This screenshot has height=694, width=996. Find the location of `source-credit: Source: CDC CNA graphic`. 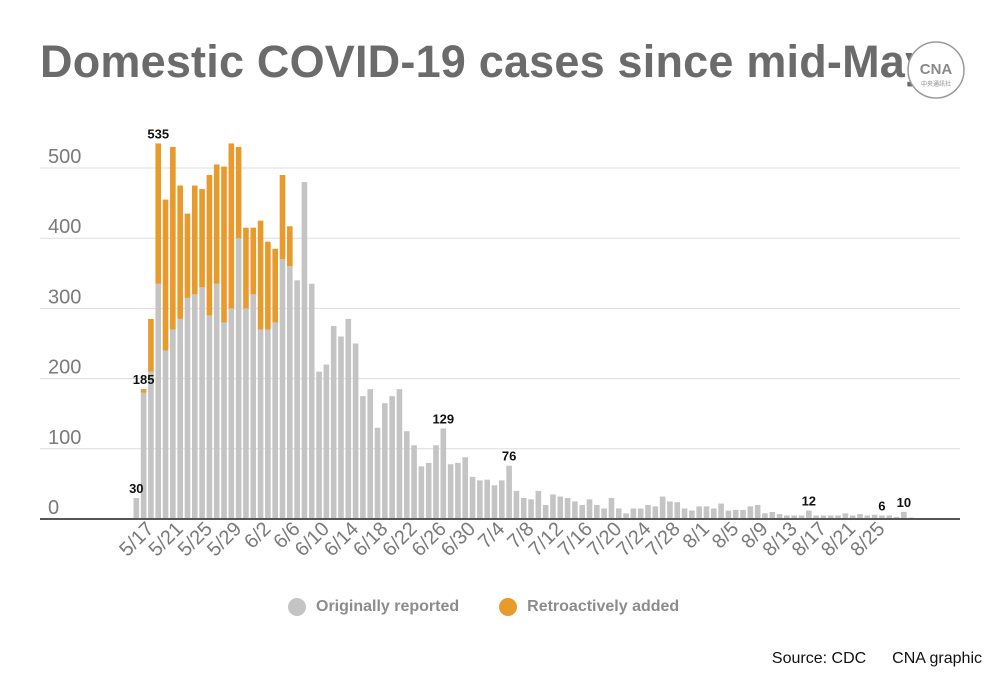

source-credit: Source: CDC CNA graphic is located at coordinates (877, 659).